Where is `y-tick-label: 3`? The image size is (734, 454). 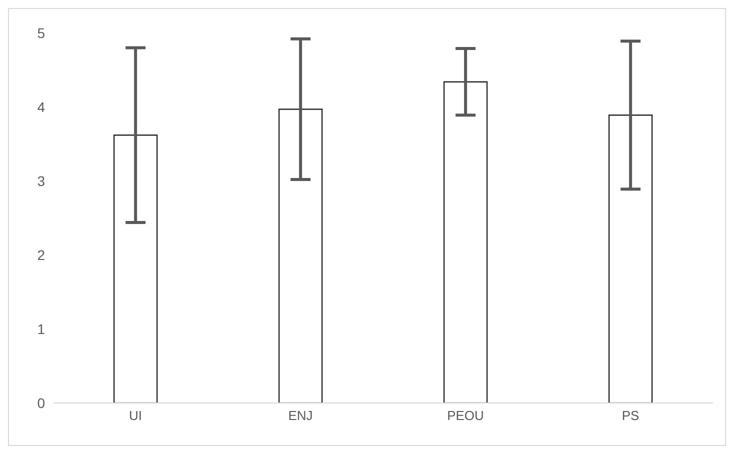
y-tick-label: 3 is located at coordinates (41, 180).